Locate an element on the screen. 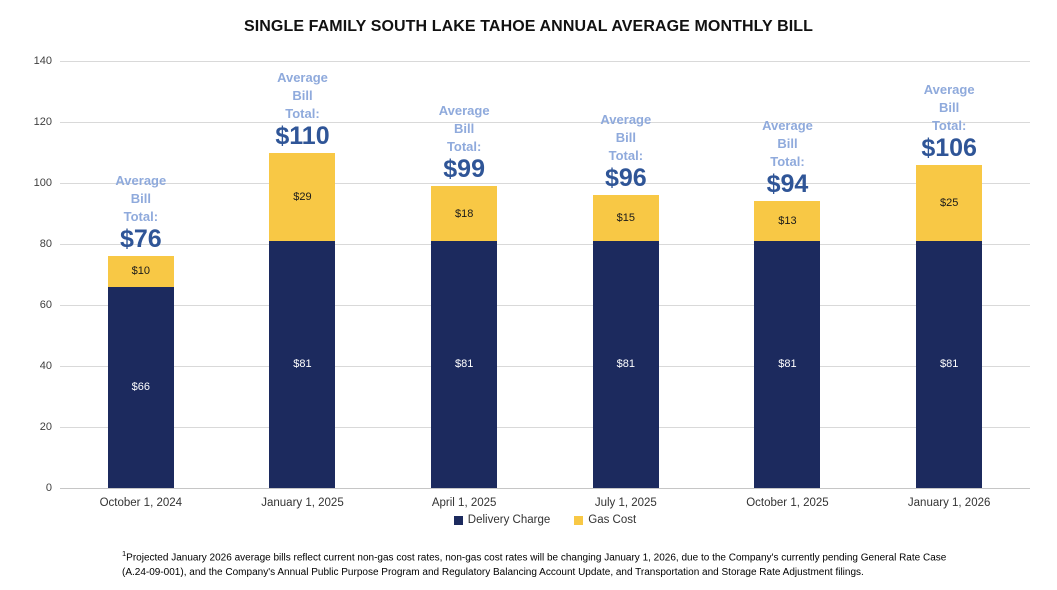  bar-column: Average Bill Total: $106 $25 $81 is located at coordinates (949, 274).